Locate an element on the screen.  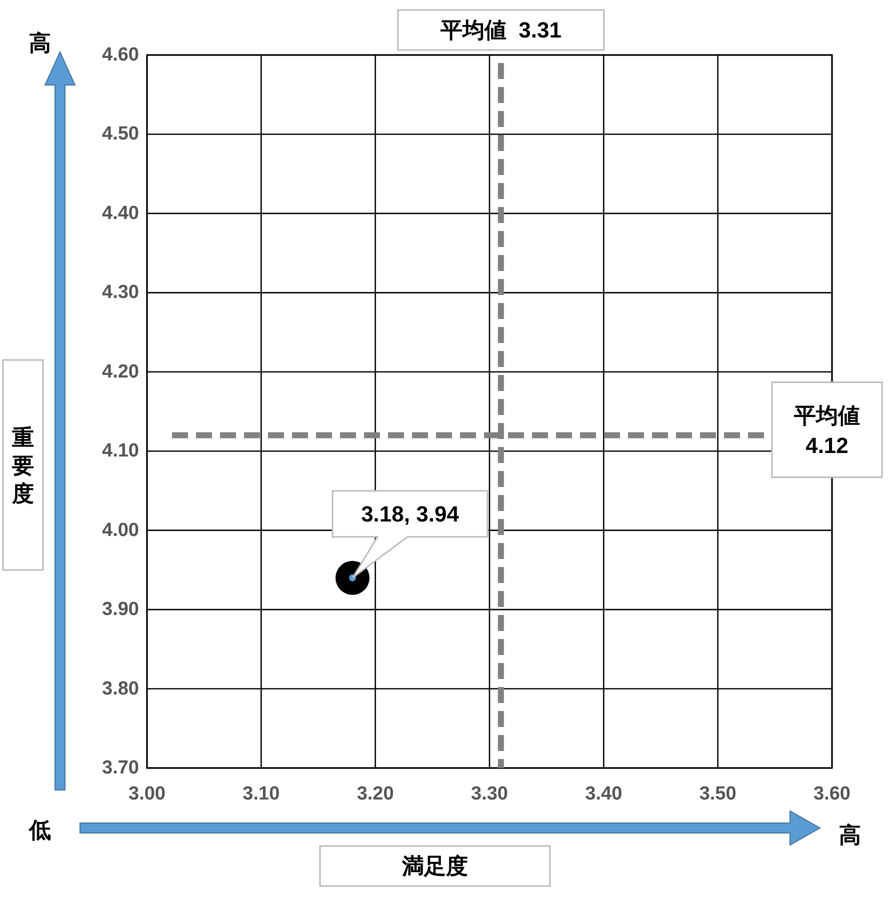
x-tick-label: 3.30 is located at coordinates (489, 794).